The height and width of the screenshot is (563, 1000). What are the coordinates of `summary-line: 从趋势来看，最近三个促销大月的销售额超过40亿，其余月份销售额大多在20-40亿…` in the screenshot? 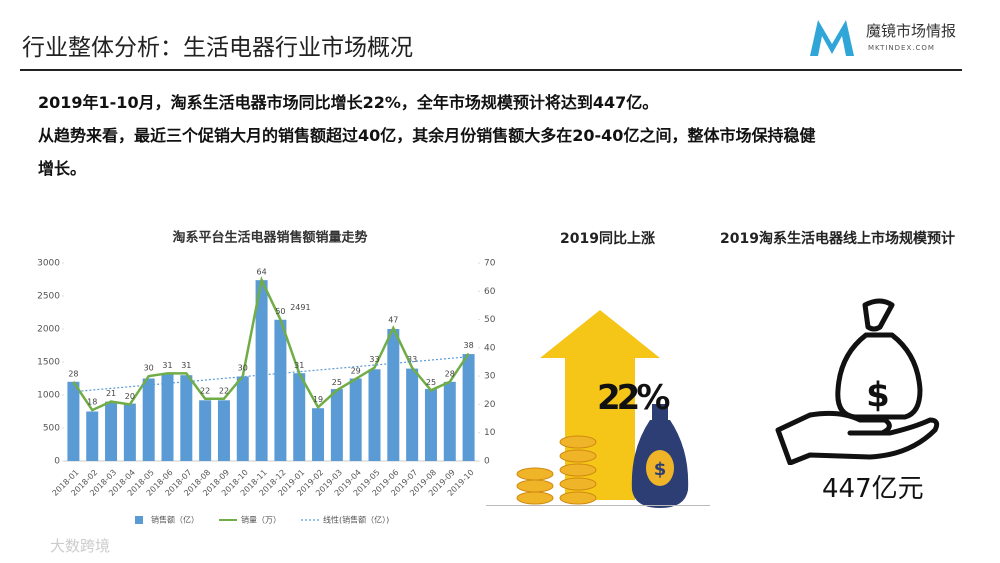 It's located at (427, 135).